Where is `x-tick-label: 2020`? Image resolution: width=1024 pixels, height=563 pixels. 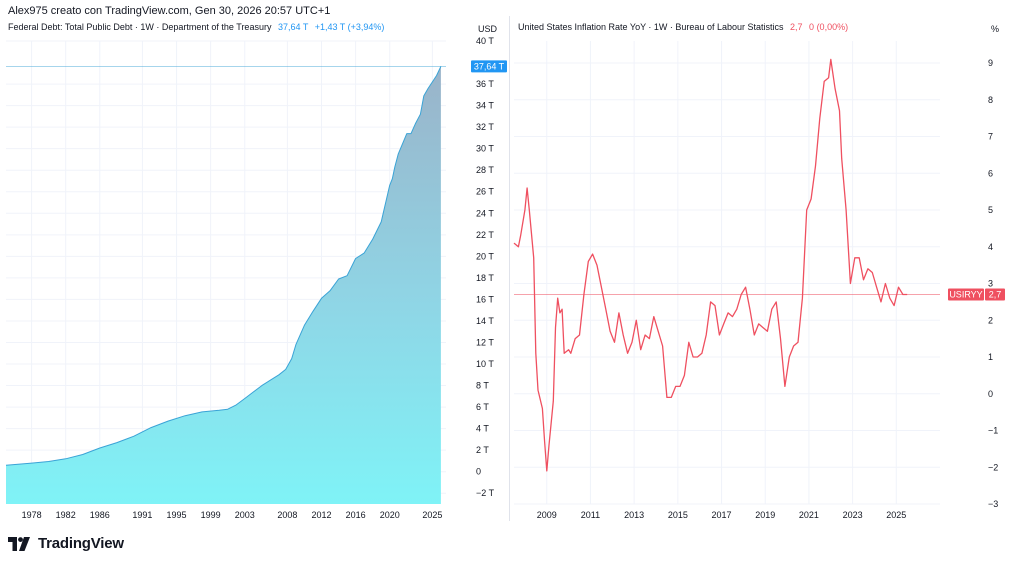 x-tick-label: 2020 is located at coordinates (390, 515).